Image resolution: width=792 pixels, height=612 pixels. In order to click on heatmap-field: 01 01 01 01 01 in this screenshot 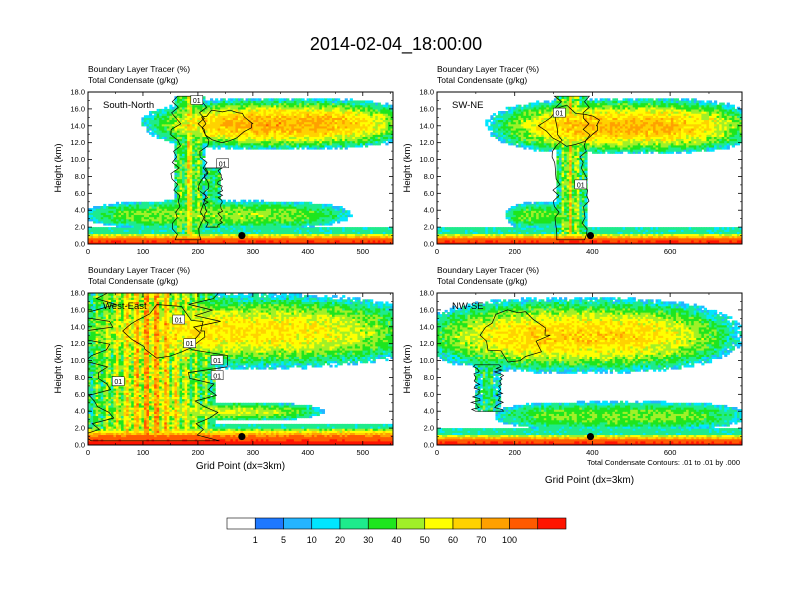, I will do `click(240, 369)`.